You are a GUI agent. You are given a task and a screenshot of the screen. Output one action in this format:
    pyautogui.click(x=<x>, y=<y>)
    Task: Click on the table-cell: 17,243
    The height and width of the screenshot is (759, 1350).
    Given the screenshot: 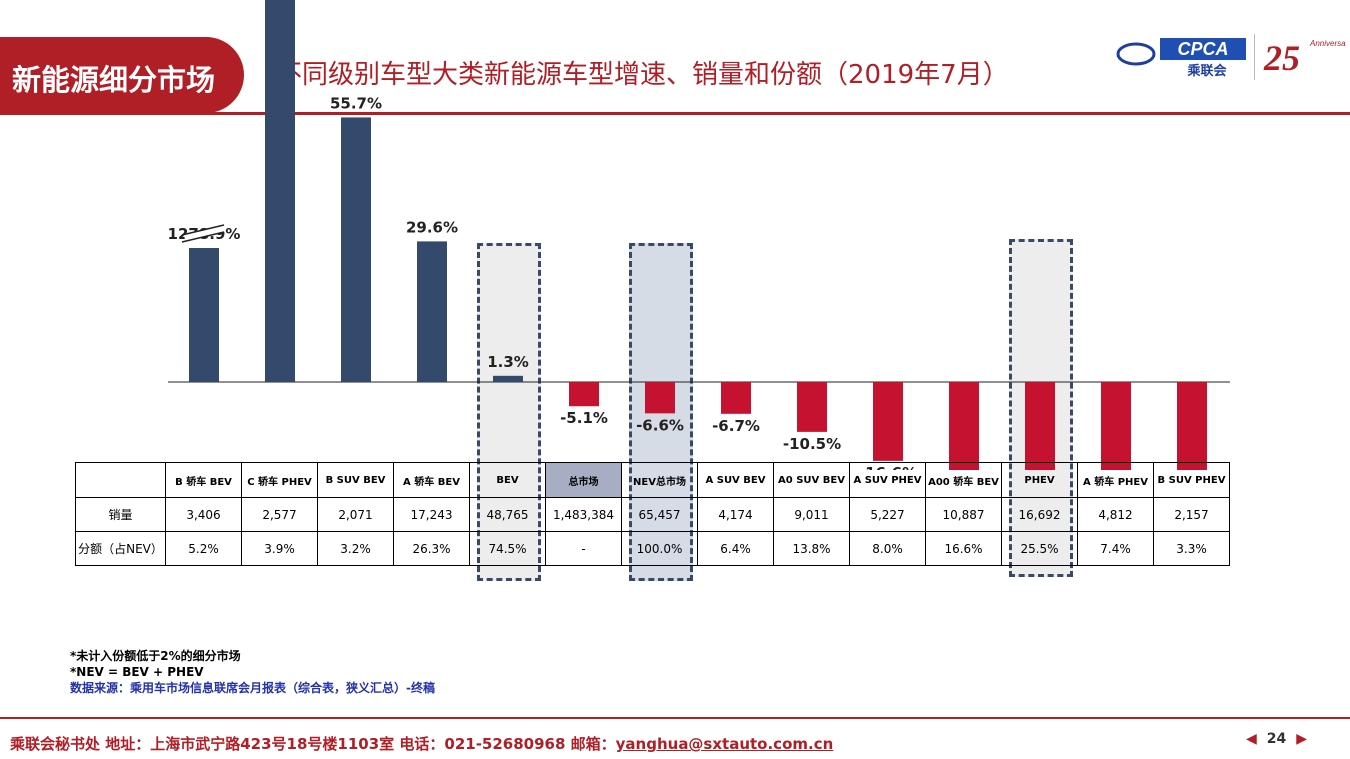 What is the action you would take?
    pyautogui.click(x=431, y=514)
    